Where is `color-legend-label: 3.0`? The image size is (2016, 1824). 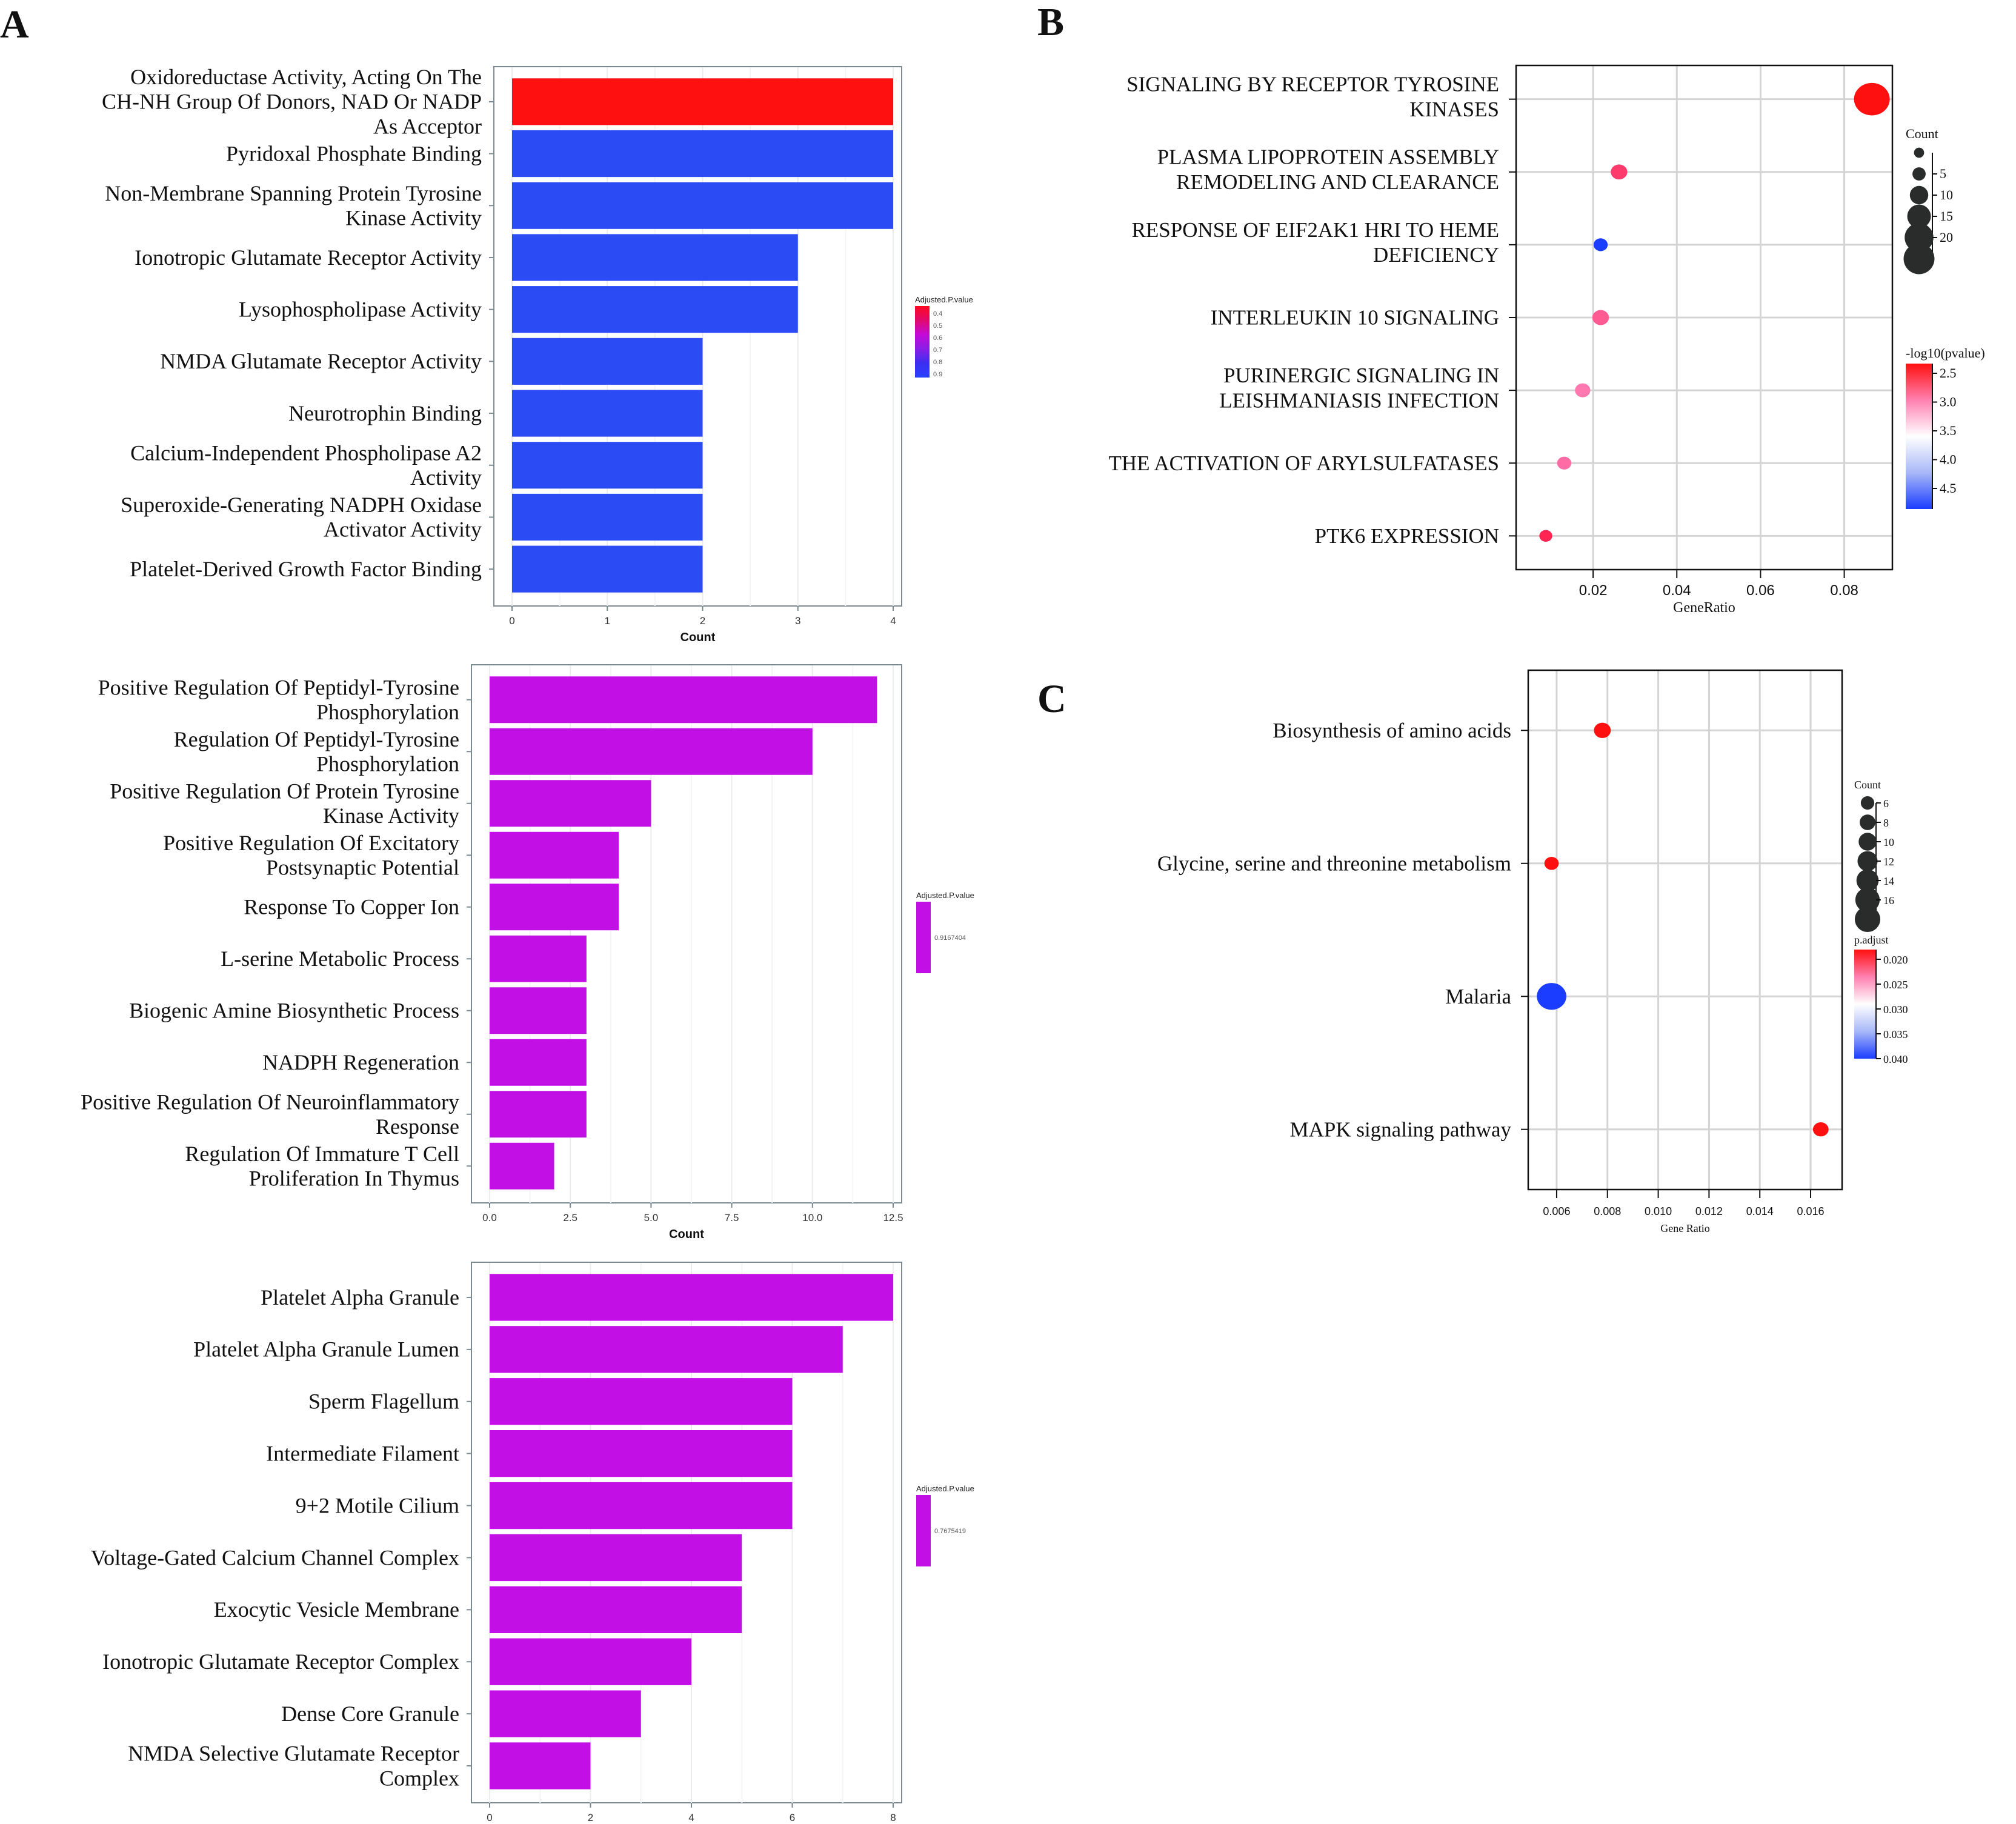 color-legend-label: 3.0 is located at coordinates (1948, 402).